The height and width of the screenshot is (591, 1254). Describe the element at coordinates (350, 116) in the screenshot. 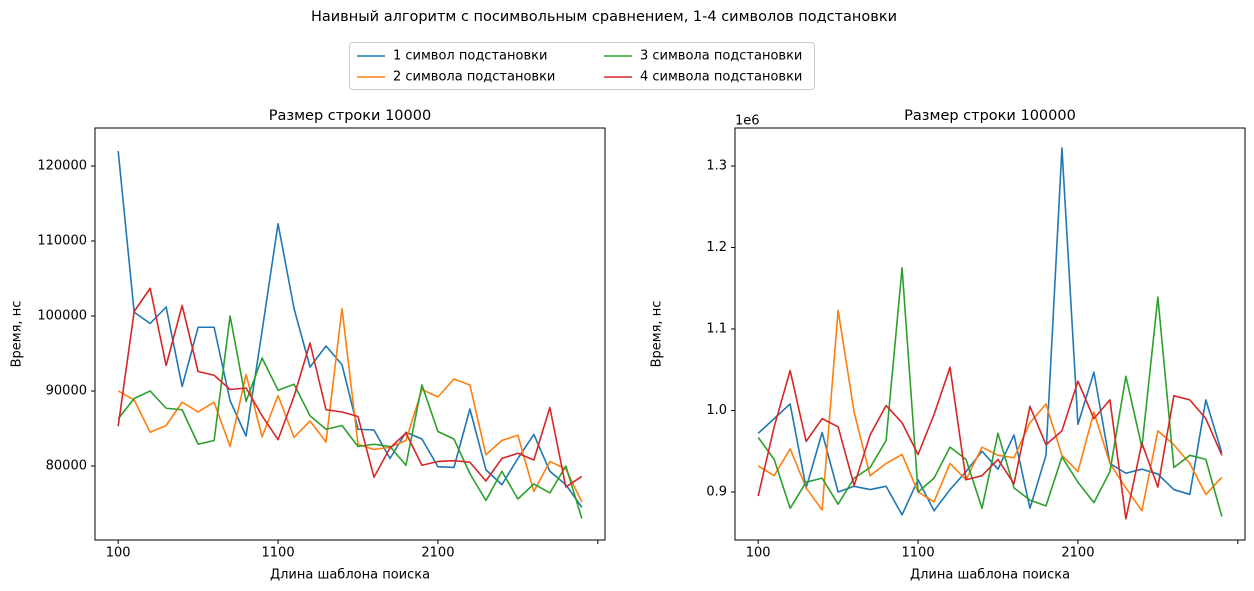

I see `axes-title: Размер строки 10000` at that location.